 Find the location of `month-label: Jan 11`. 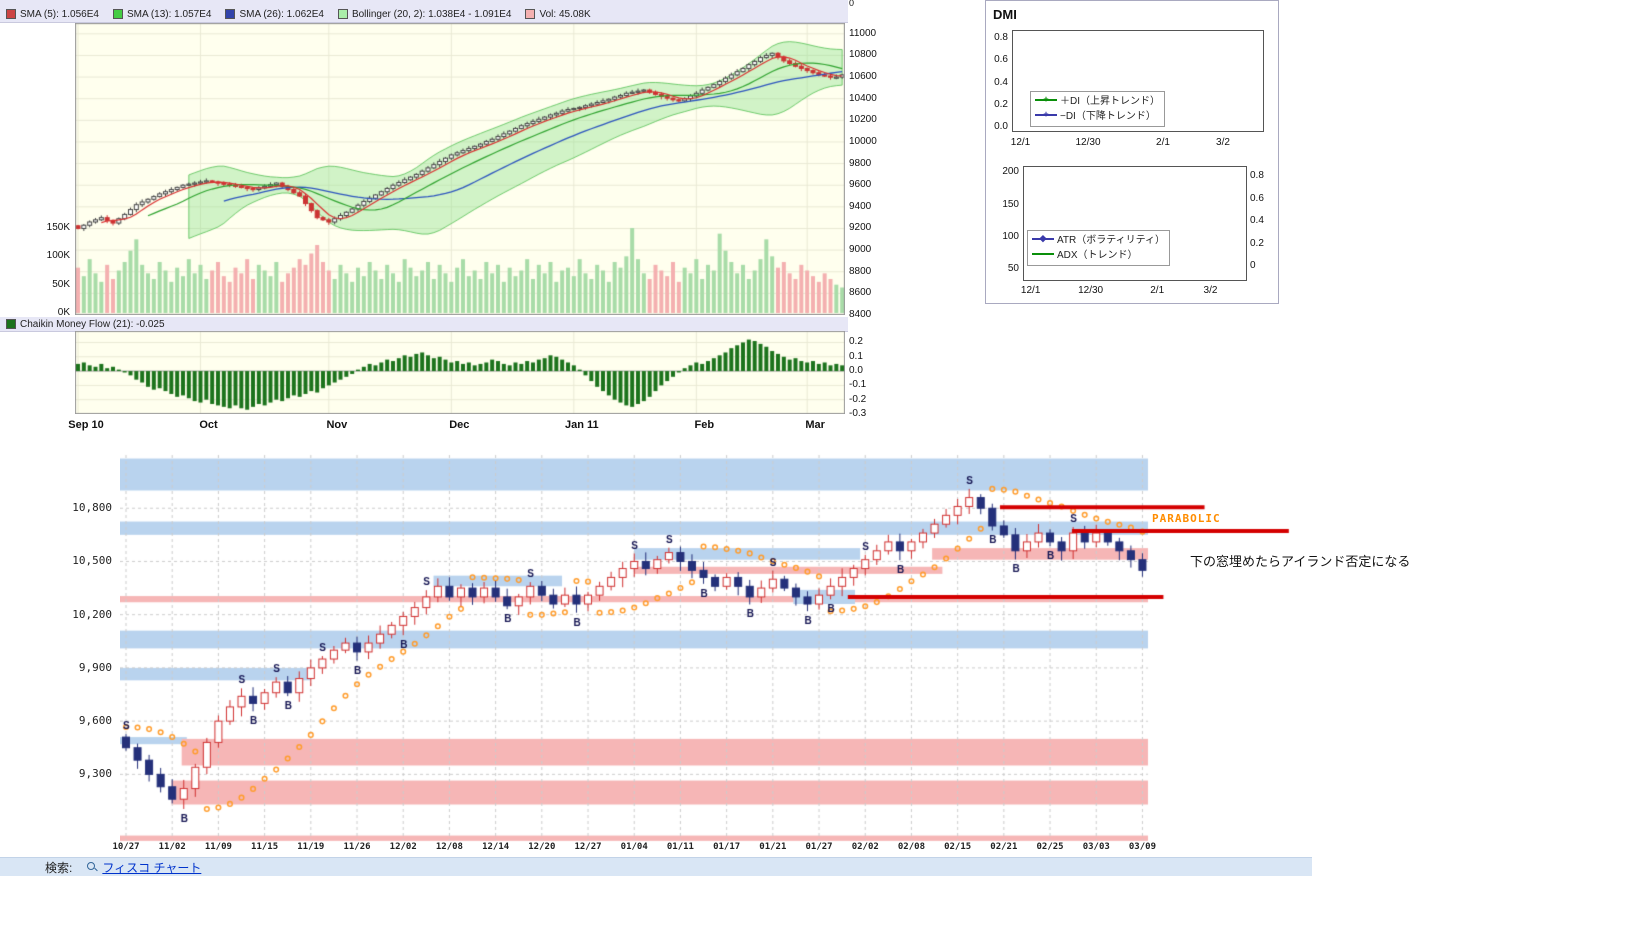

month-label: Jan 11 is located at coordinates (582, 425).